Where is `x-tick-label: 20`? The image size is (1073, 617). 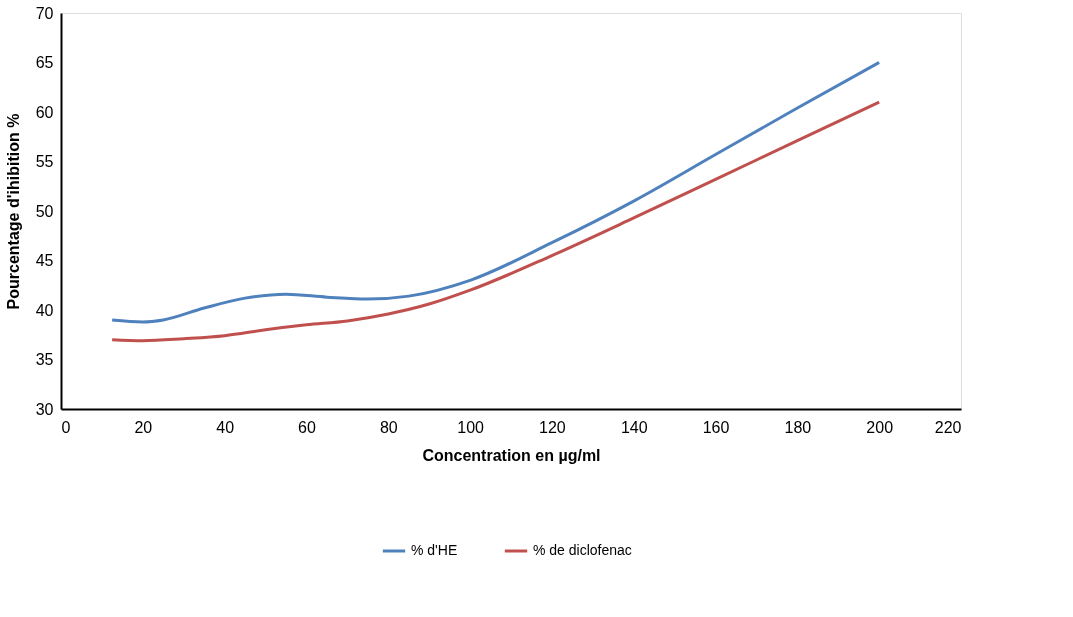 x-tick-label: 20 is located at coordinates (143, 427).